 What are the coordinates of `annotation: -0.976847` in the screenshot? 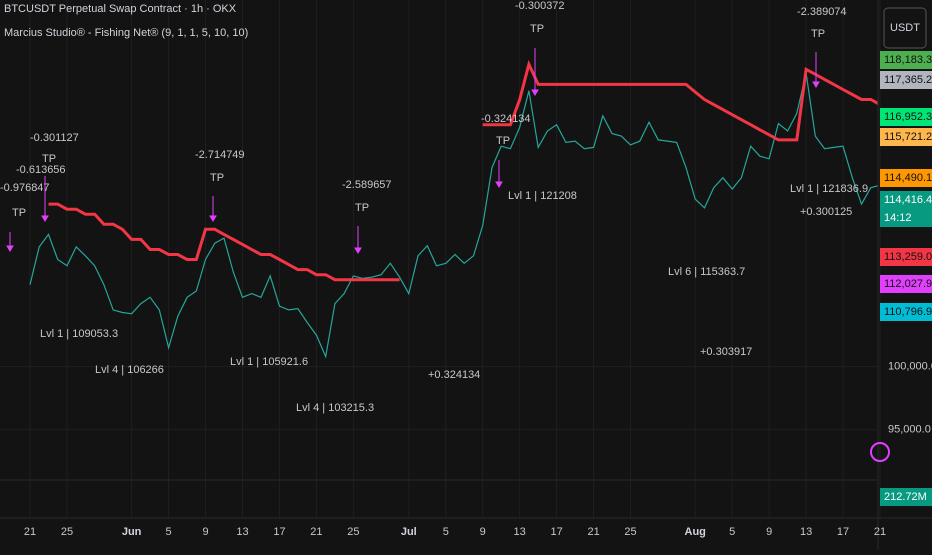 It's located at (25, 188).